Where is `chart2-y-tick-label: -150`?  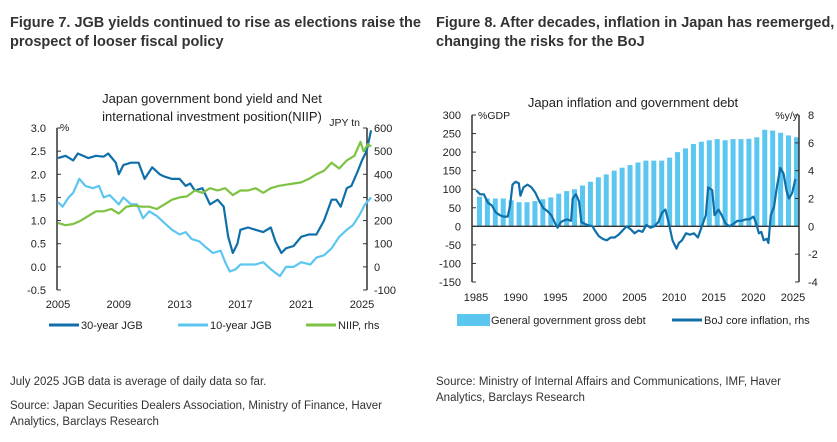 chart2-y-tick-label: -150 is located at coordinates (450, 283).